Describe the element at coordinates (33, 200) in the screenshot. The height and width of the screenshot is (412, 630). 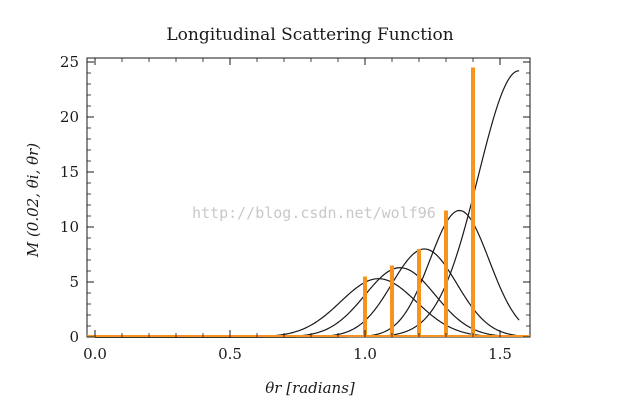
I see `y-axis-label: M (0.02, θi, θr)` at that location.